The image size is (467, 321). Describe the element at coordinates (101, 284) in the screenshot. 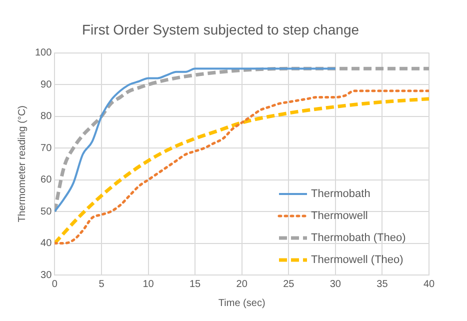

I see `x-tick-label: 5` at that location.